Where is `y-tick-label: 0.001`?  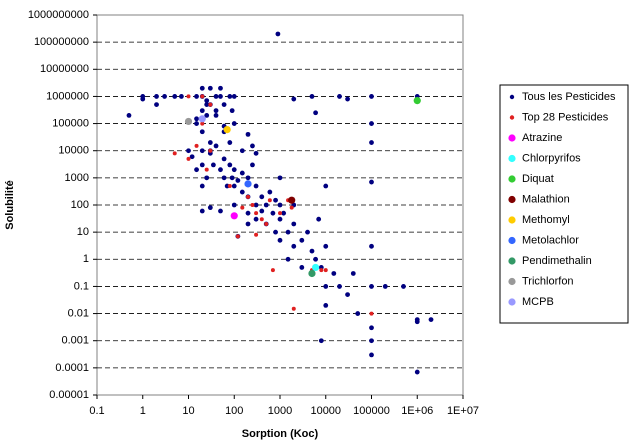 y-tick-label: 0.001 is located at coordinates (75, 341).